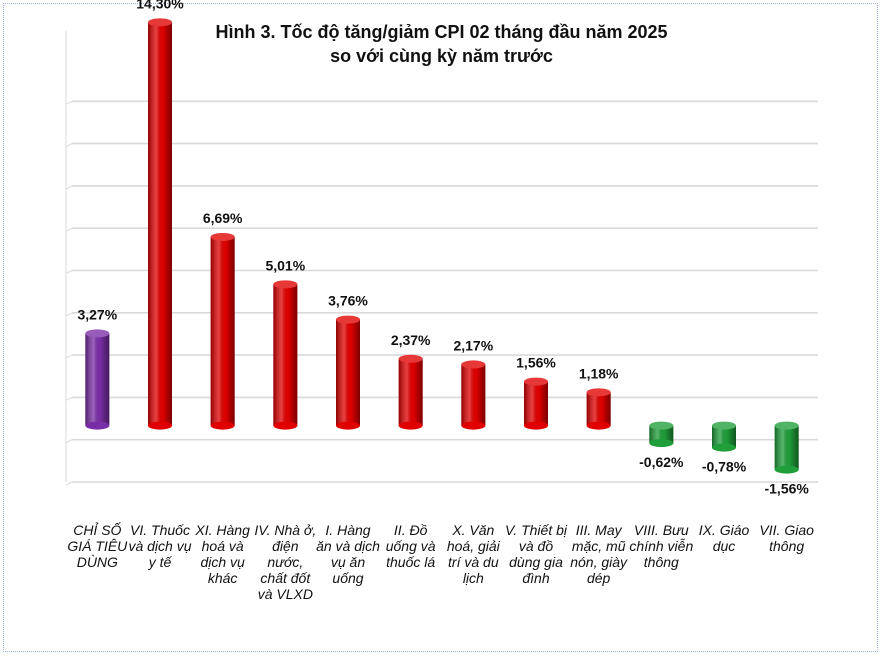 This screenshot has width=883, height=657. I want to click on x-tick-label: I. Hàng ăn và dịch vụ ăn uống, so click(348, 554).